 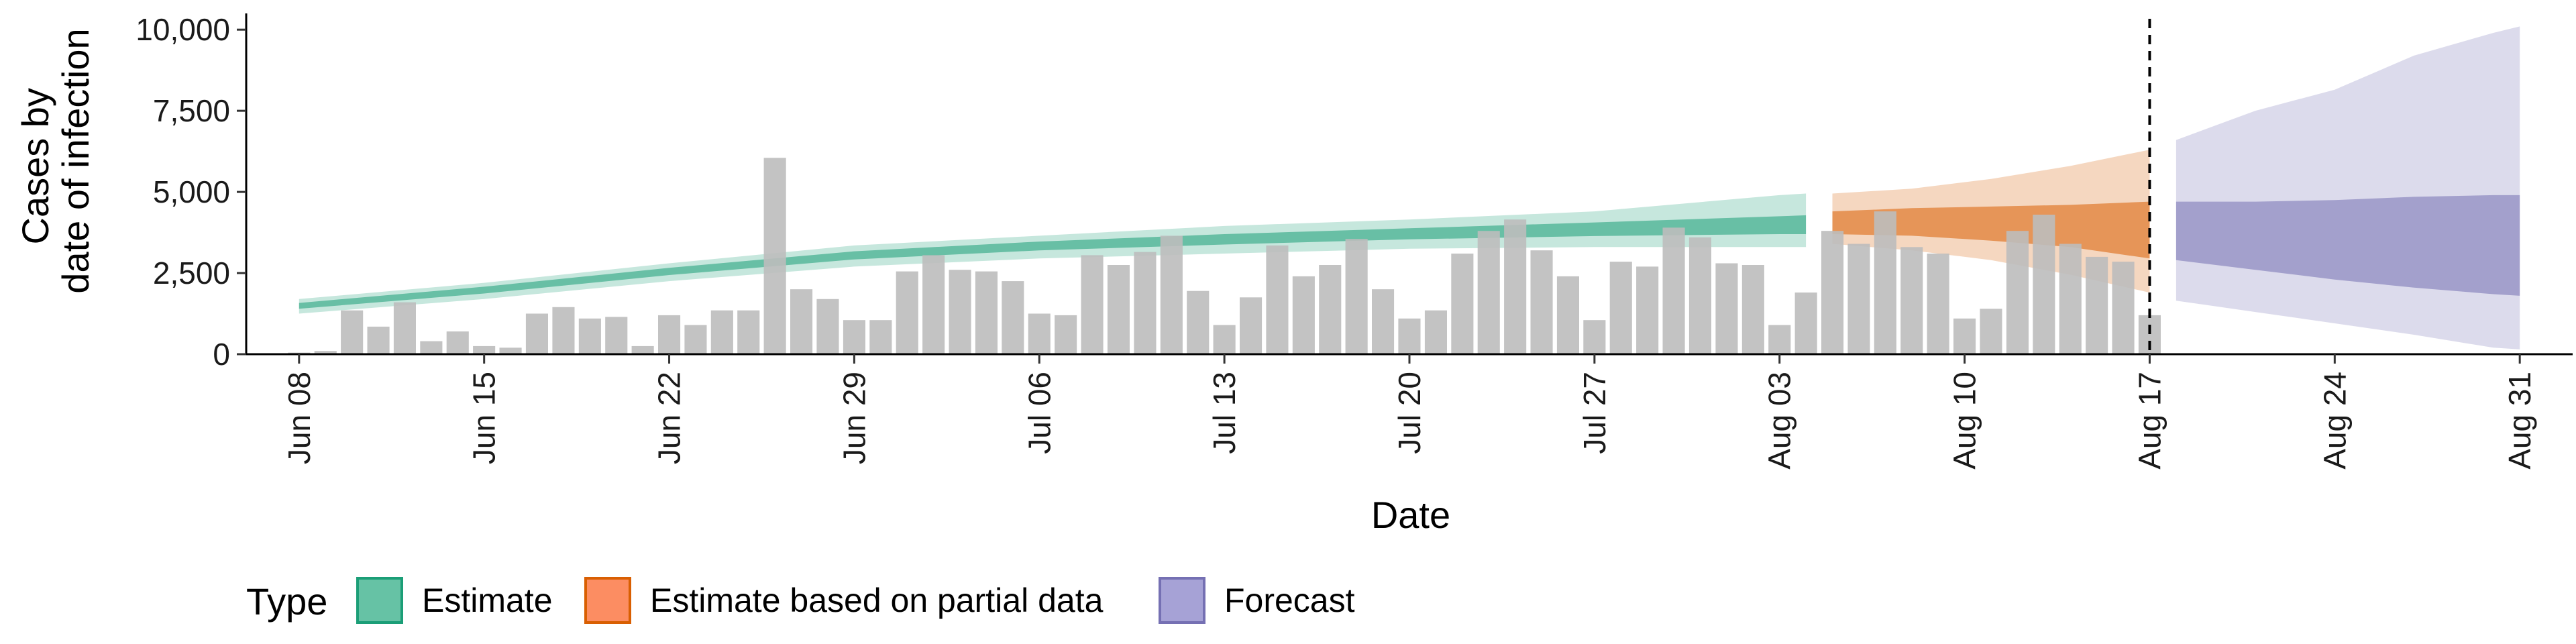 I want to click on forecast-band-inner, so click(x=2348, y=245).